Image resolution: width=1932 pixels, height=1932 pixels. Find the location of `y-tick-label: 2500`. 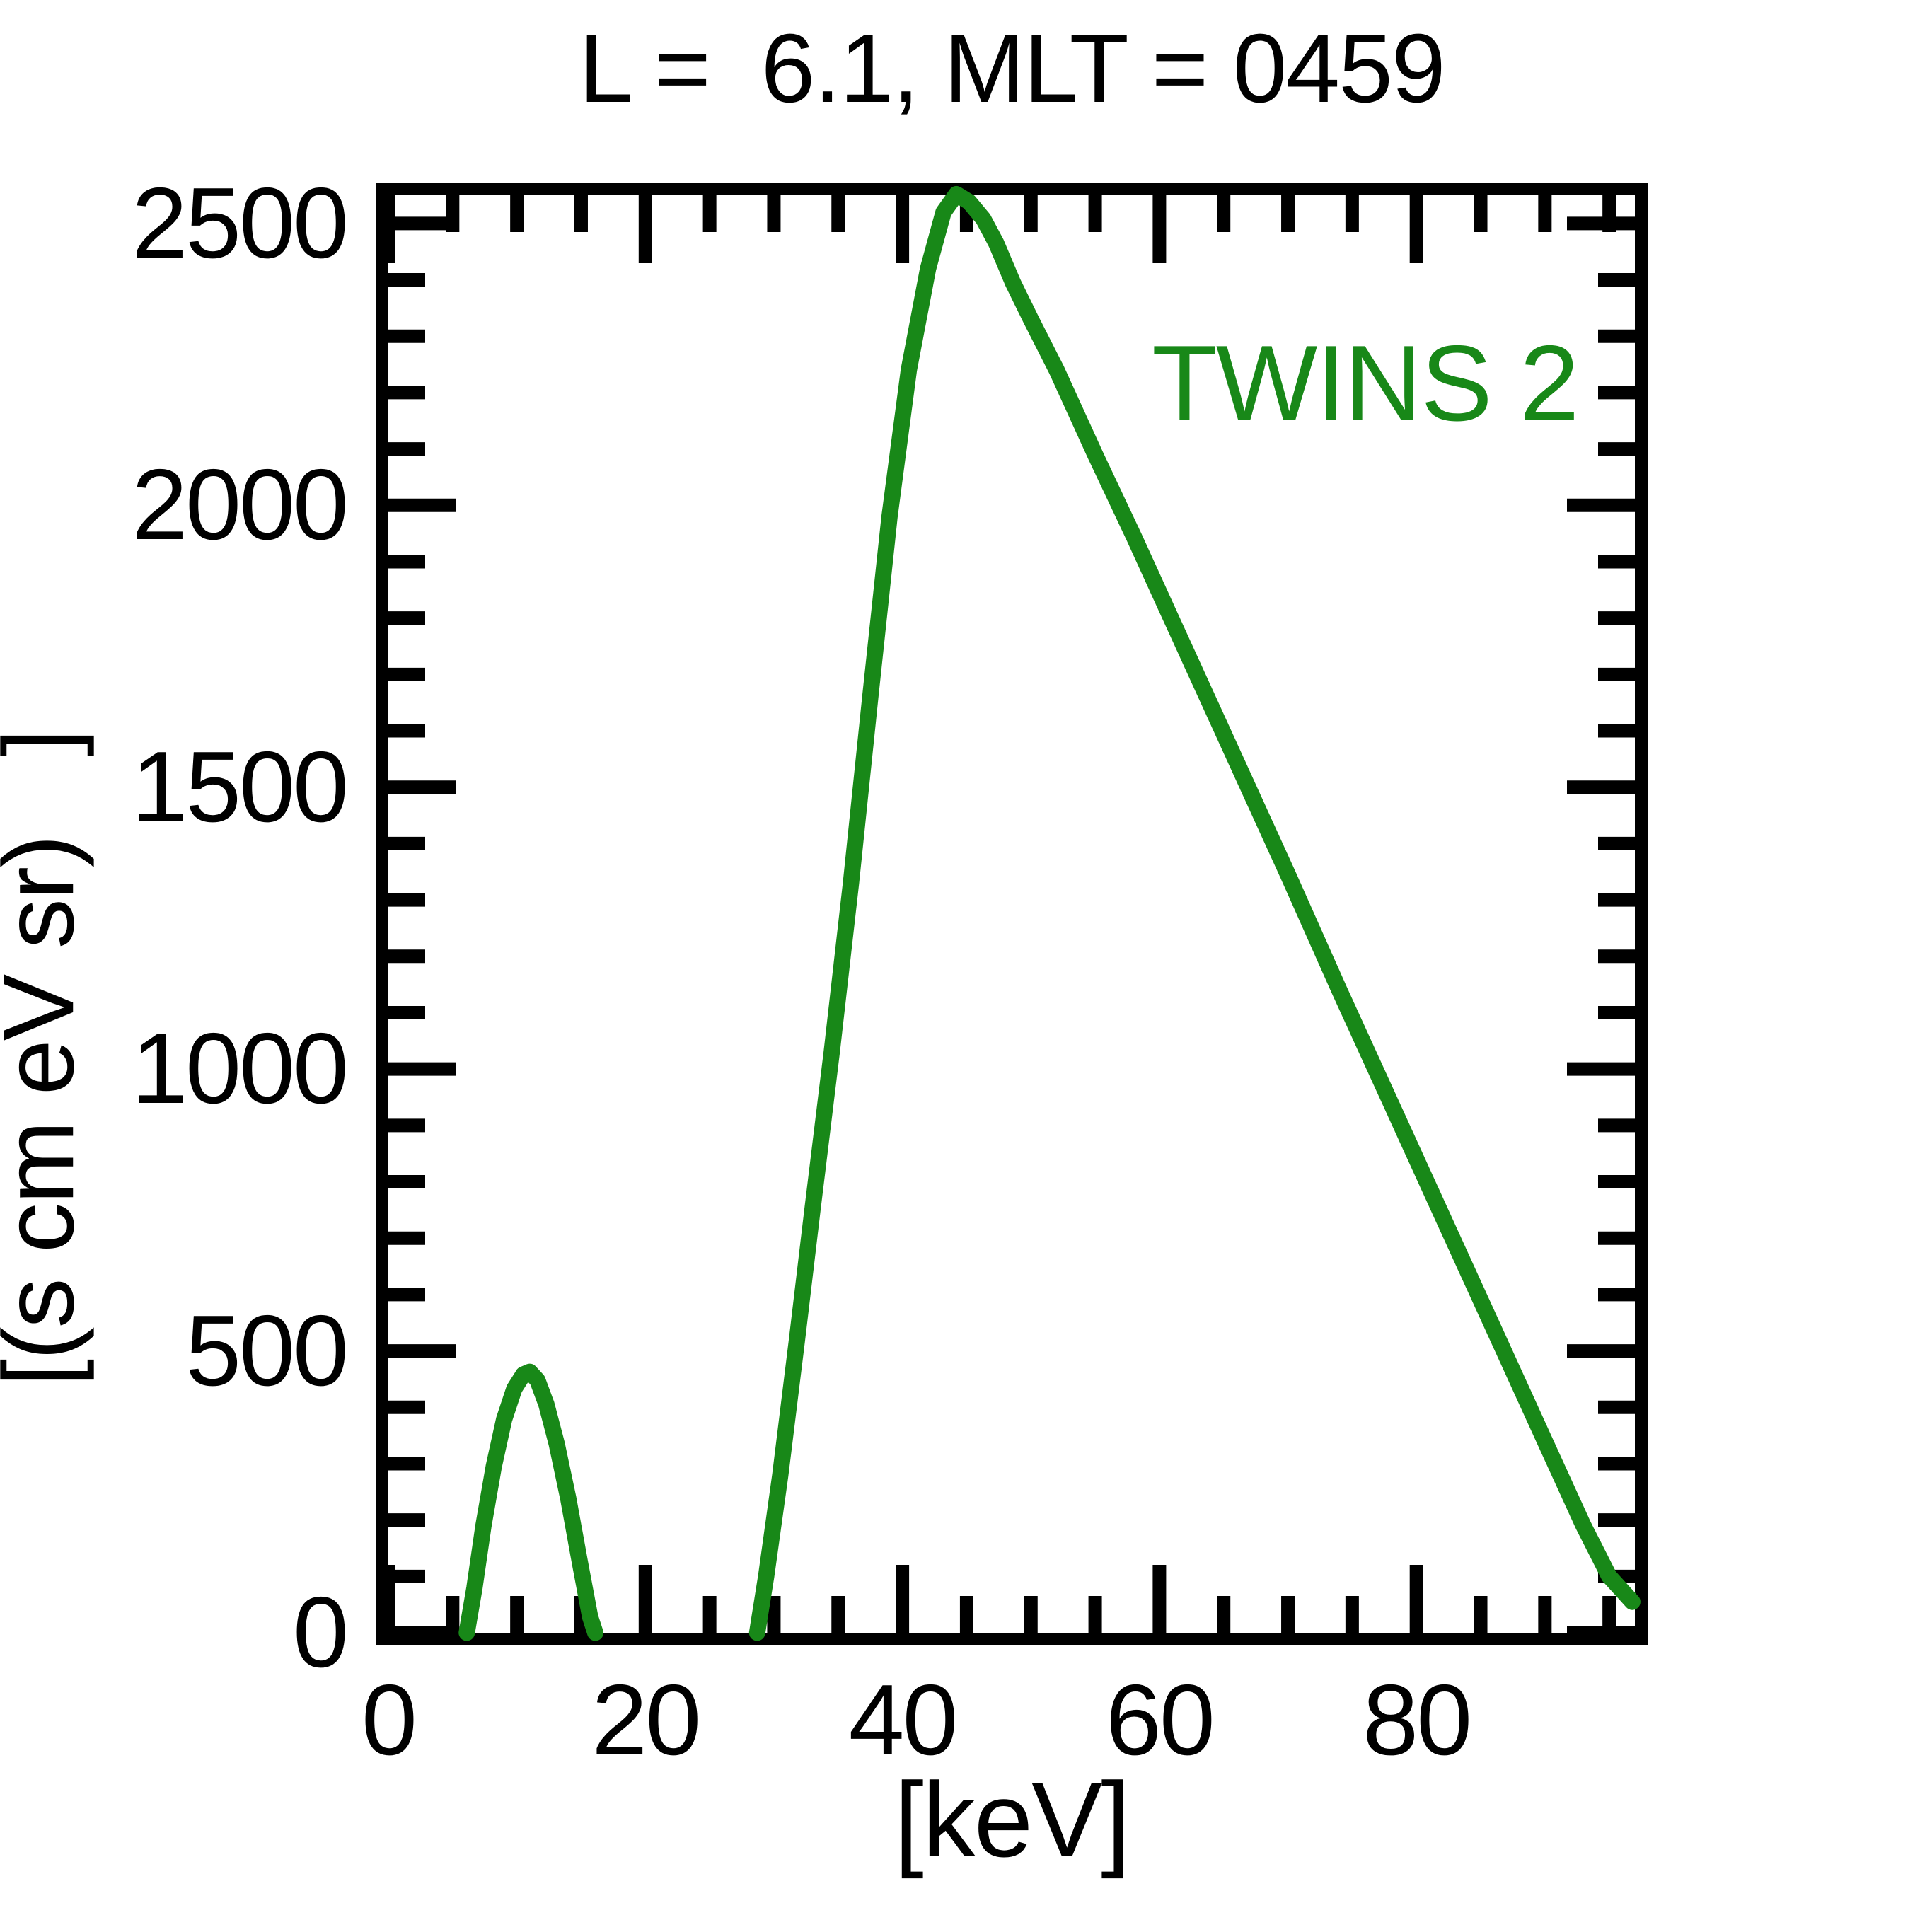

y-tick-label: 2500 is located at coordinates (240, 222).